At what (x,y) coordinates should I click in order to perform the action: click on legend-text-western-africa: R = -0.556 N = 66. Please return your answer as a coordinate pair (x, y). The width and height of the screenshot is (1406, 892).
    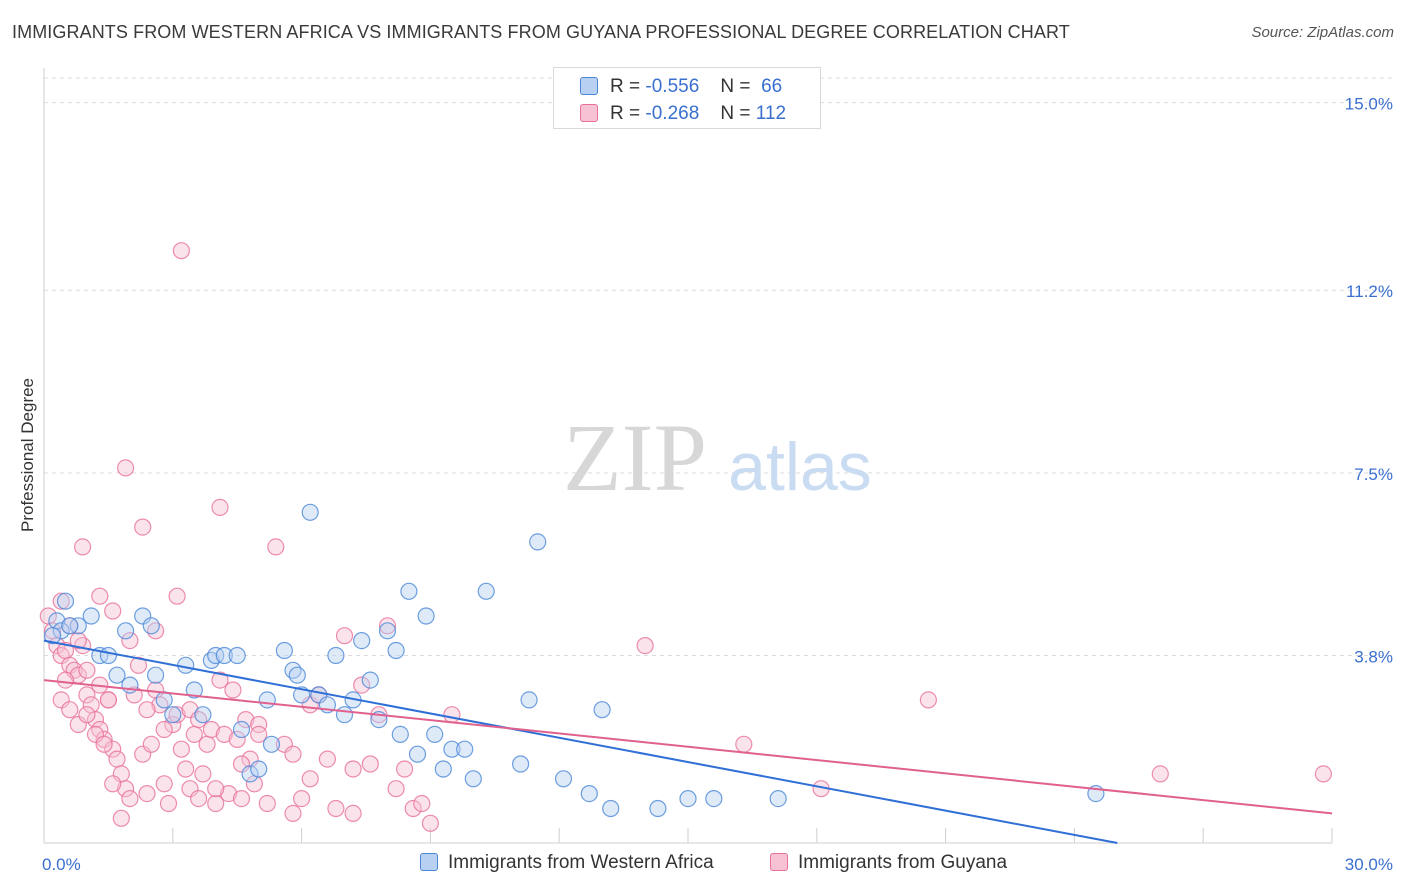
    Looking at the image, I should click on (696, 87).